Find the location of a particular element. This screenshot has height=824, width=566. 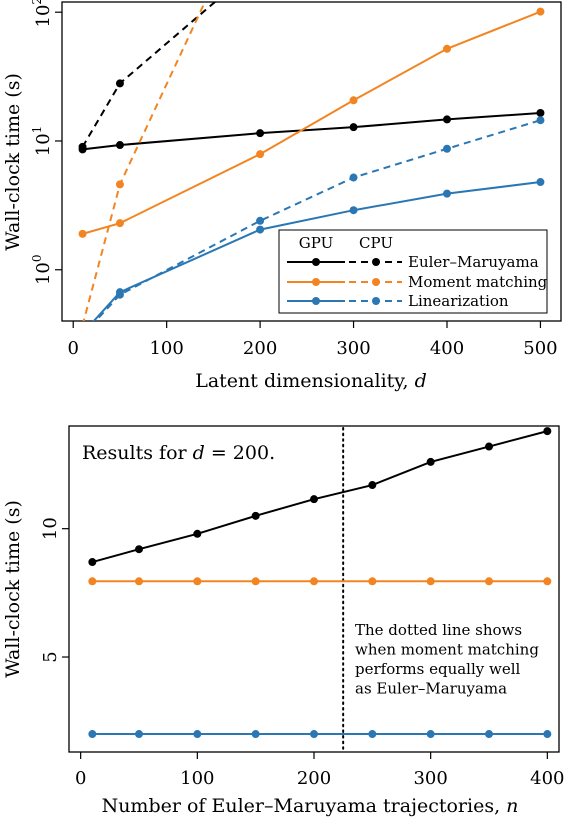

legend-box is located at coordinates (413, 271).